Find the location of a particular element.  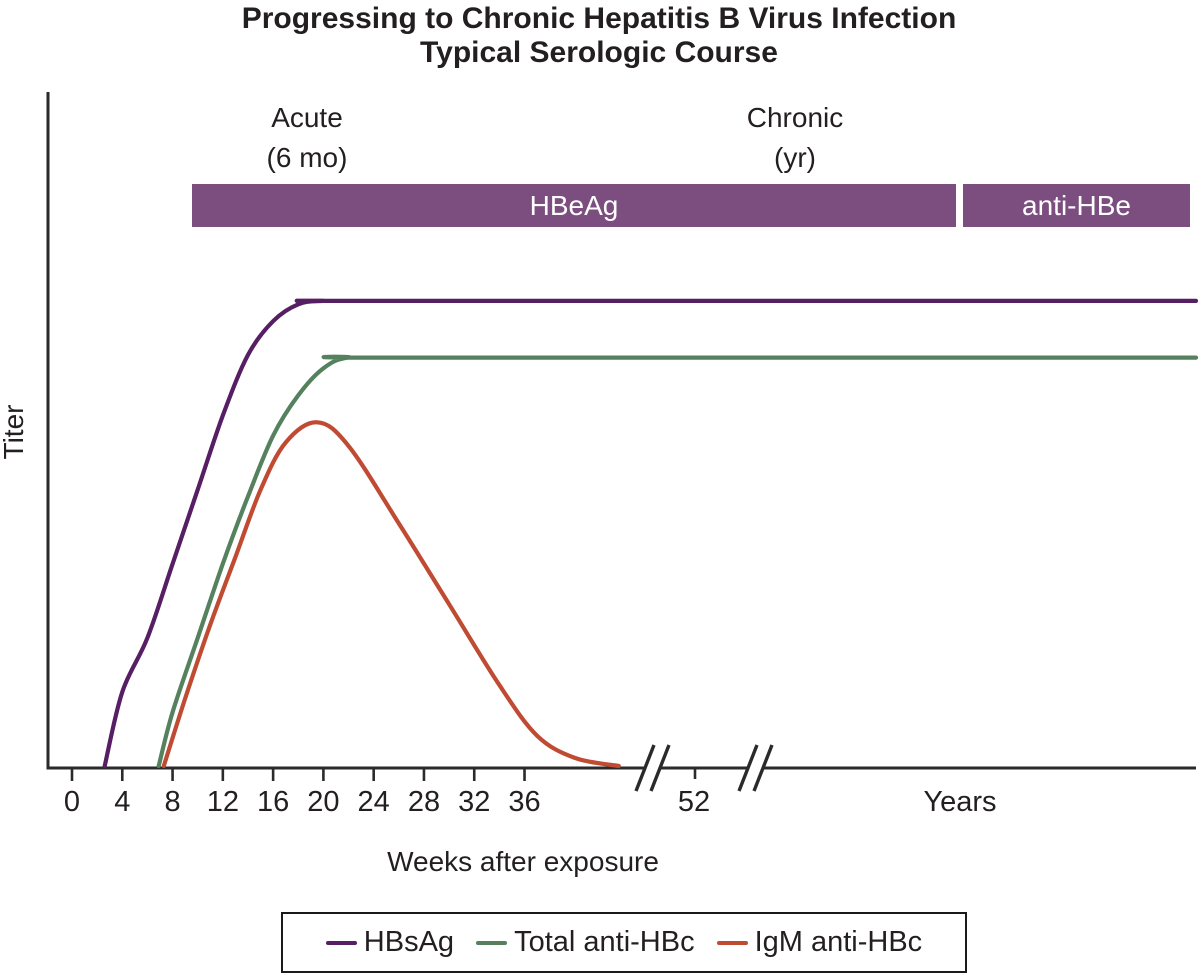

phase-chronic-line2: (yr) is located at coordinates (795, 157).